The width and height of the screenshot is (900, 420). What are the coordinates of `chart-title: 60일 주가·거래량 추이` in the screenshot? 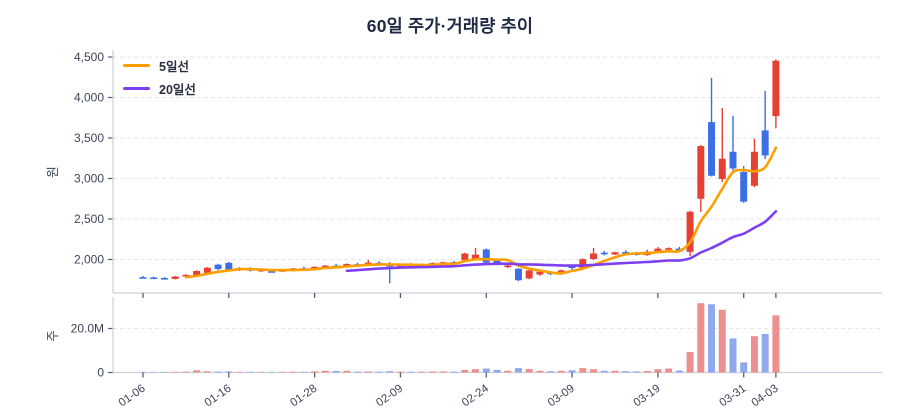 It's located at (450, 26).